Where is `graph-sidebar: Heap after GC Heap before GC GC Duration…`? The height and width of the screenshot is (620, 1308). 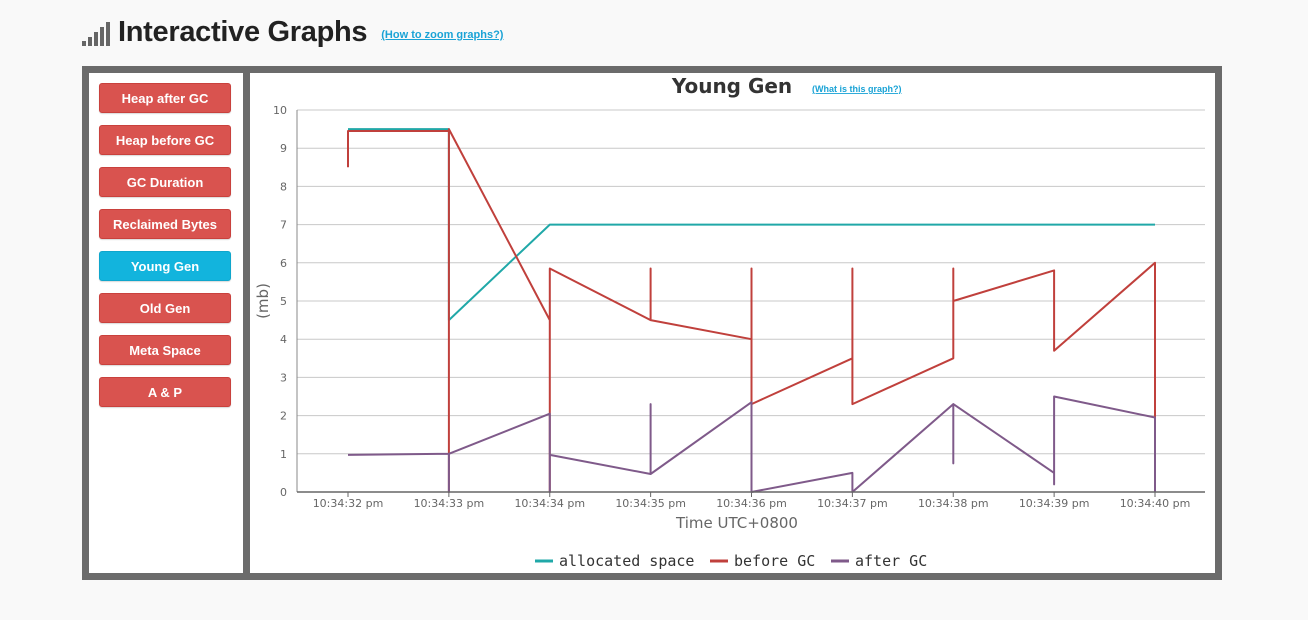
graph-sidebar: Heap after GC Heap before GC GC Duration… is located at coordinates (166, 323).